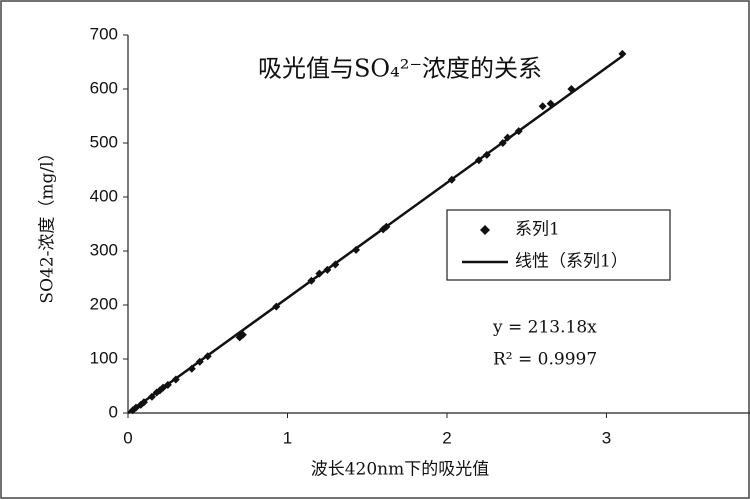  What do you see at coordinates (104, 303) in the screenshot?
I see `y-tick-label: 200` at bounding box center [104, 303].